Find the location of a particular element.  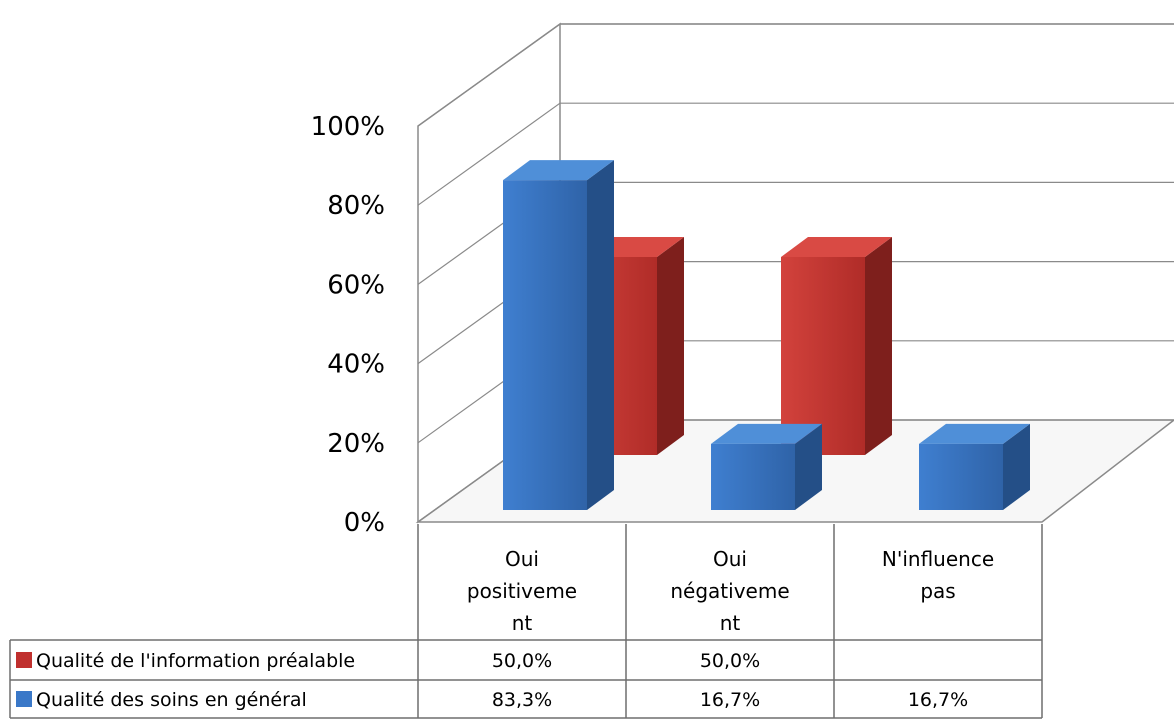

category-label: pas is located at coordinates (937, 591).